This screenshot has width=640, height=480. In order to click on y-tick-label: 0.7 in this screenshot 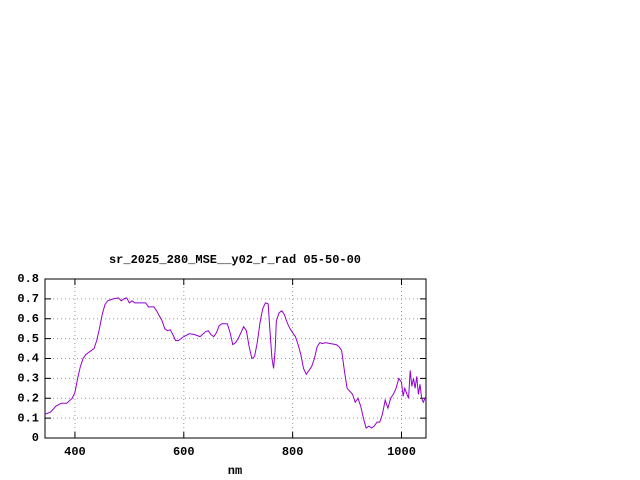, I will do `click(28, 299)`.